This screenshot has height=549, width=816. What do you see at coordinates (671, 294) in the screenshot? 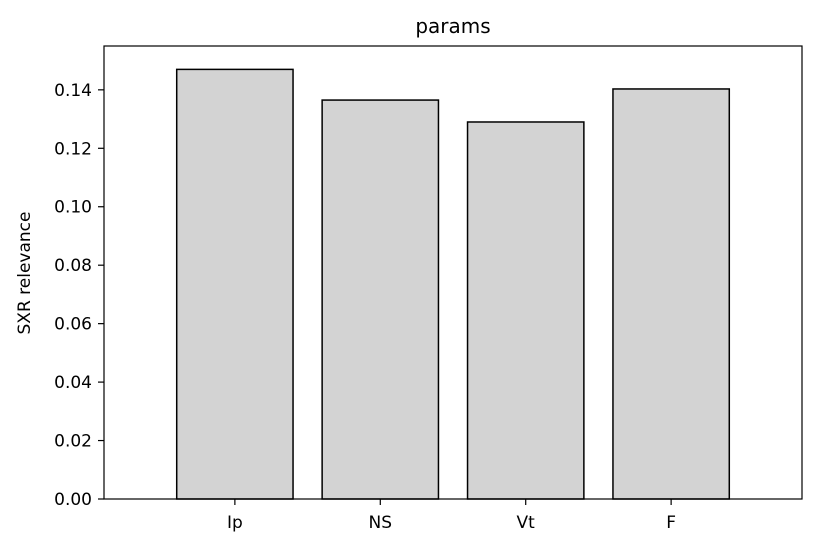
I see `bar-f` at bounding box center [671, 294].